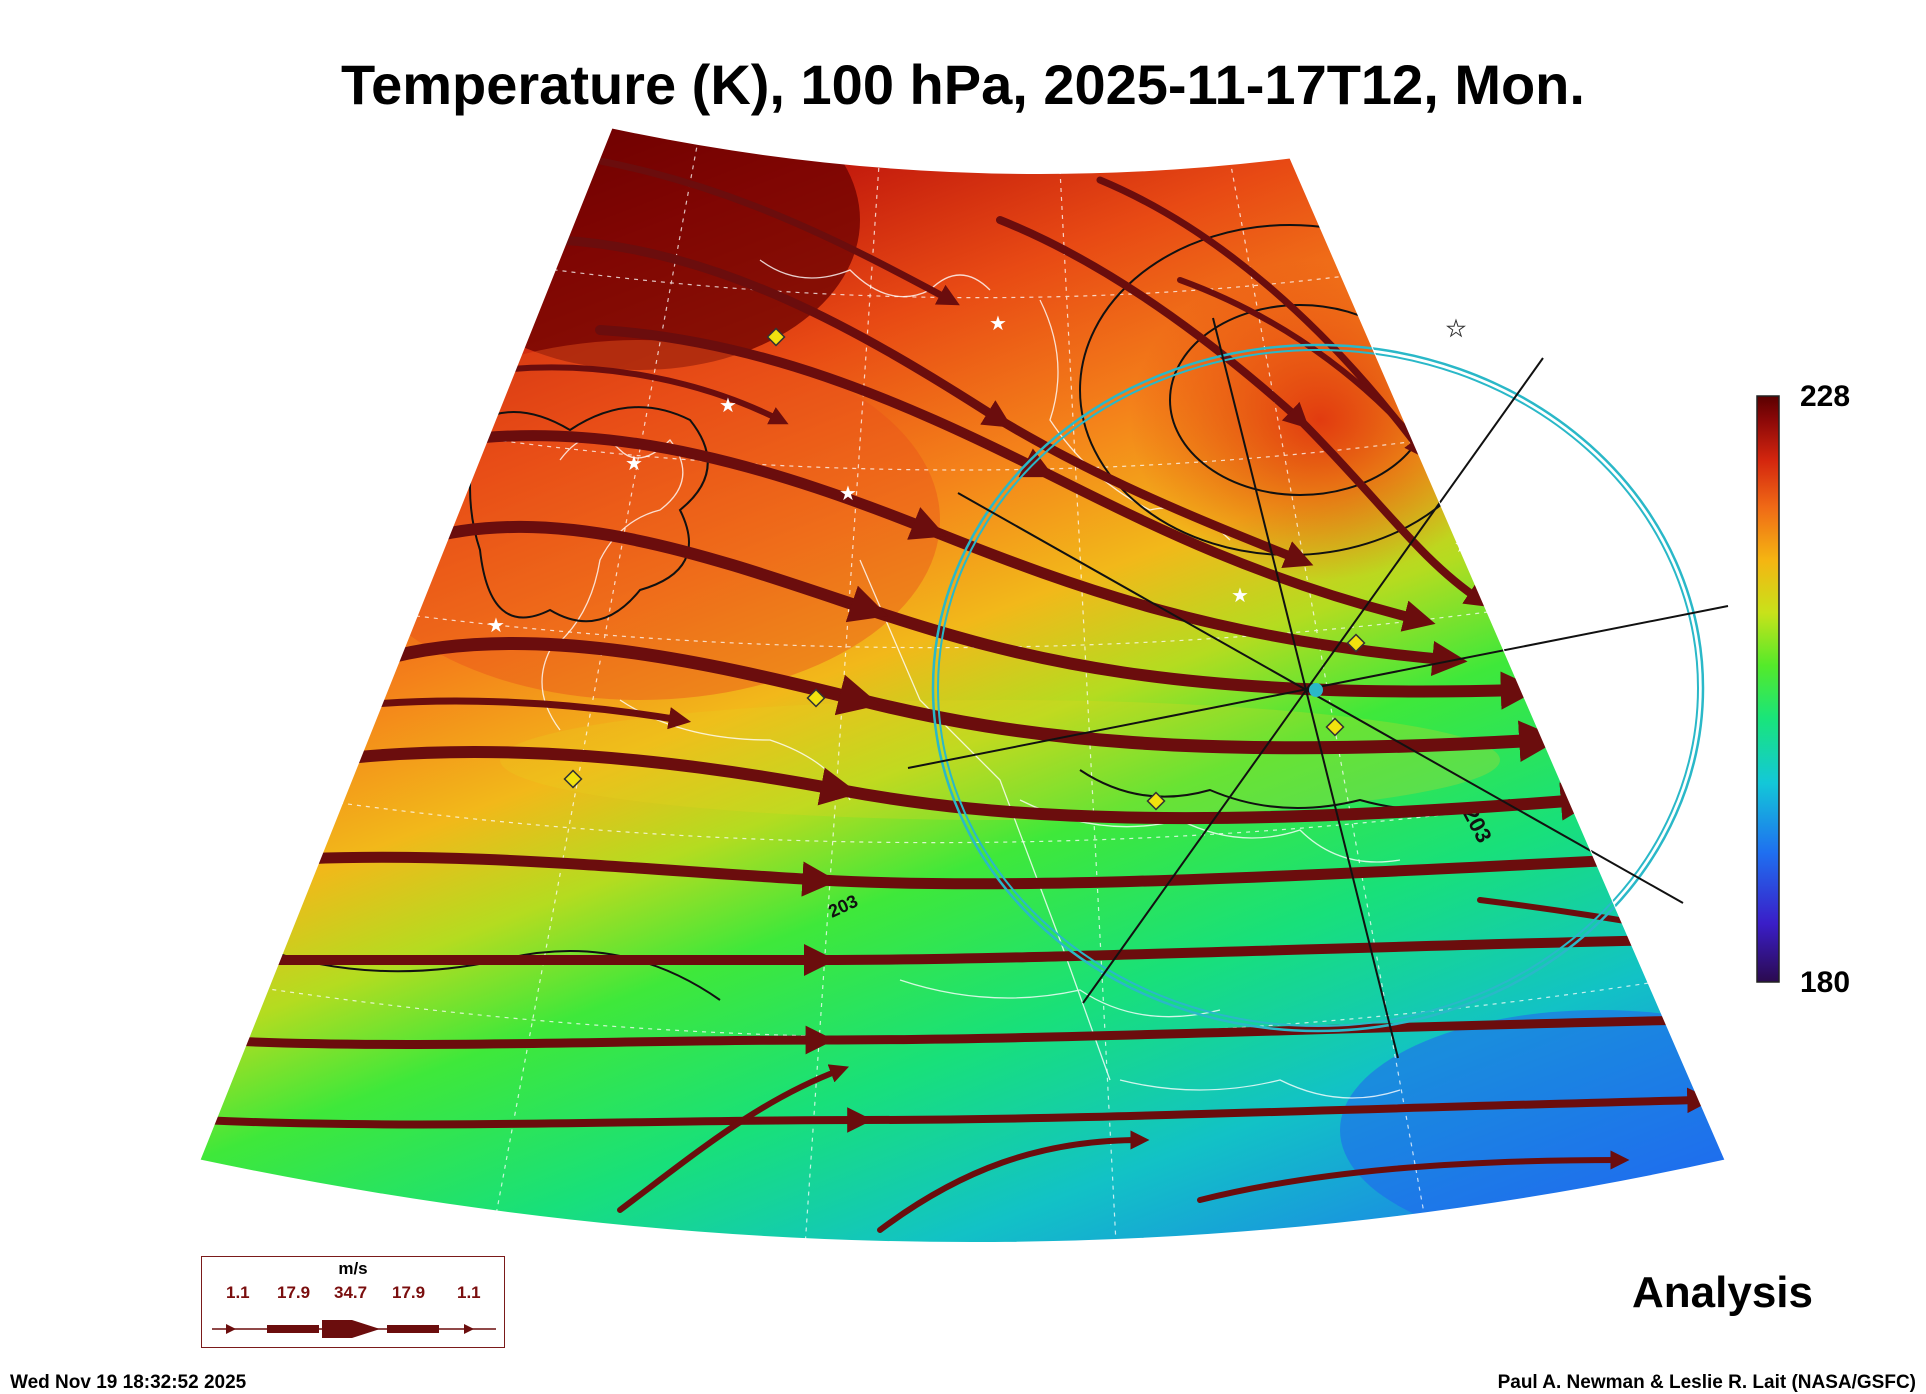  I want to click on wind-speed-legend: m/s 1.1 17.9 34.7 17.9 1.1, so click(353, 1302).